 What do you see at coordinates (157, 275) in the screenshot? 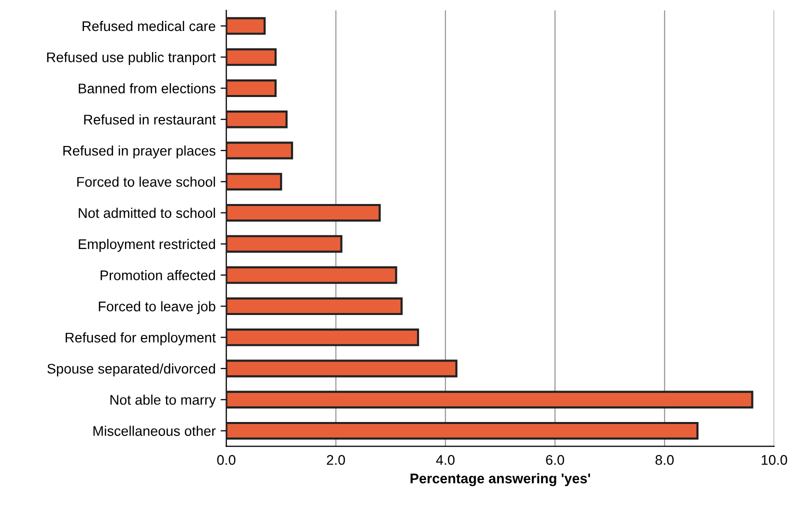
I see `y-tick-label: Promotion affected` at bounding box center [157, 275].